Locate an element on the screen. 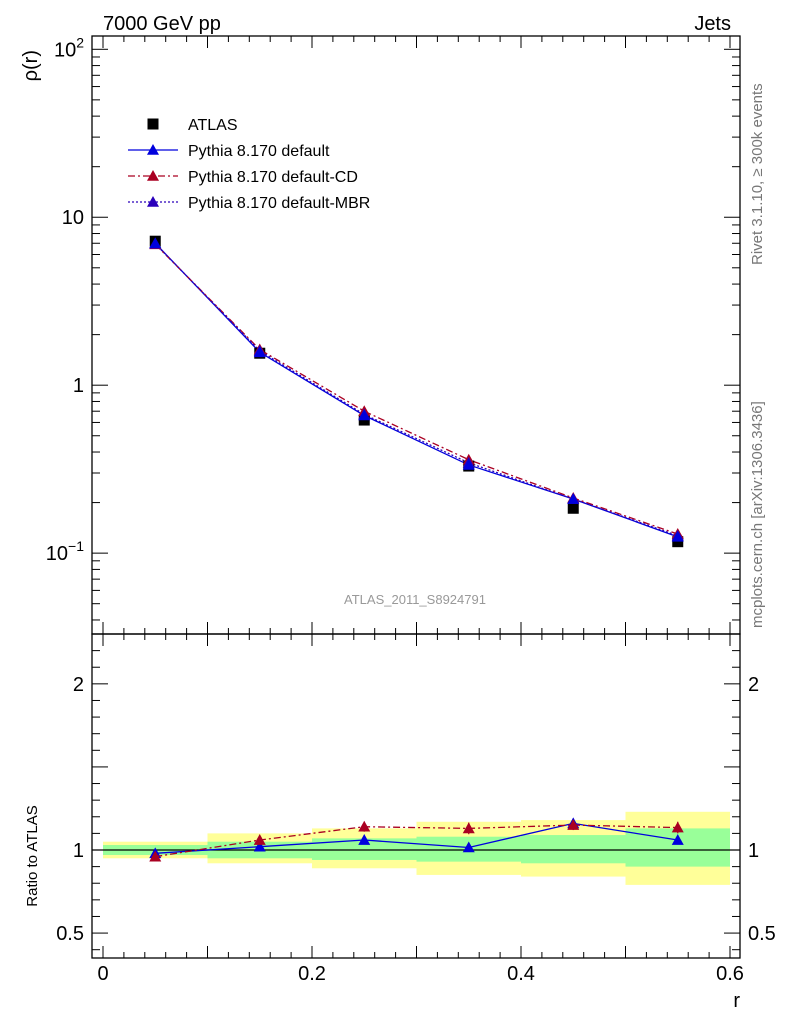 Image resolution: width=786 pixels, height=1024 pixels. x-tick-label: 0 is located at coordinates (102, 974).